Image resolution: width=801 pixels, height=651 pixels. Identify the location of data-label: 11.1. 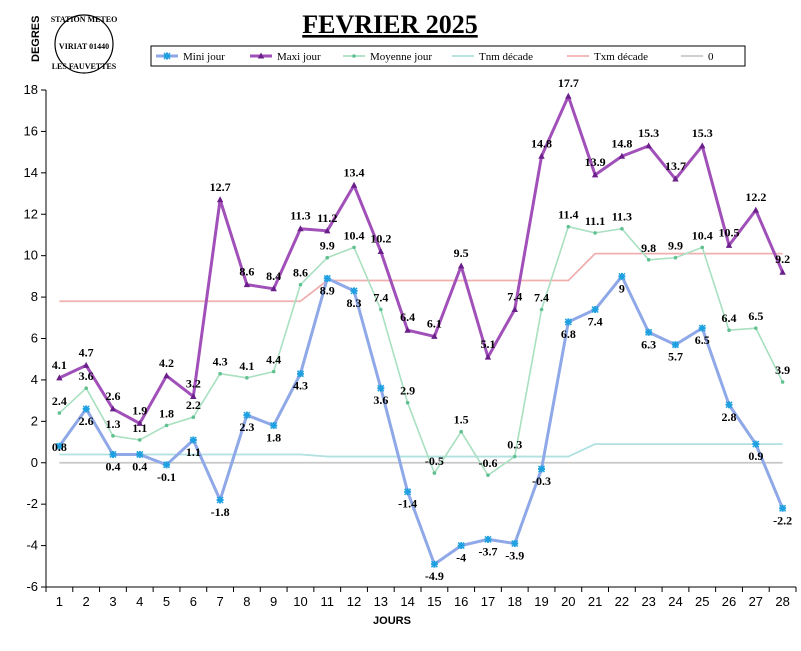
(595, 221).